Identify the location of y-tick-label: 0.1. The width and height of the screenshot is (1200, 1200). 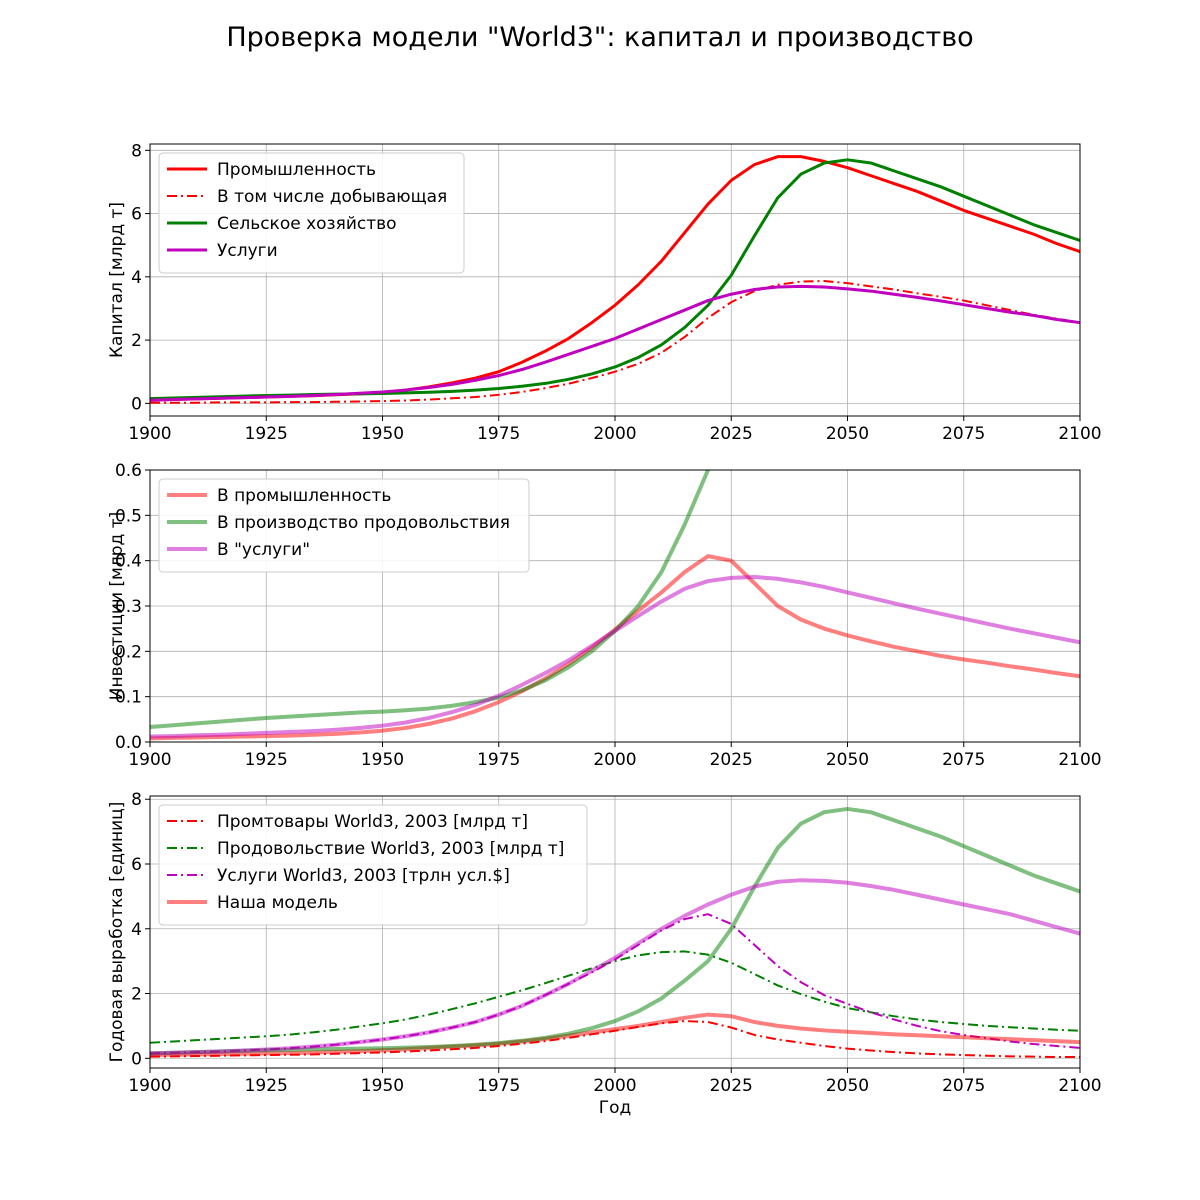
(128, 698).